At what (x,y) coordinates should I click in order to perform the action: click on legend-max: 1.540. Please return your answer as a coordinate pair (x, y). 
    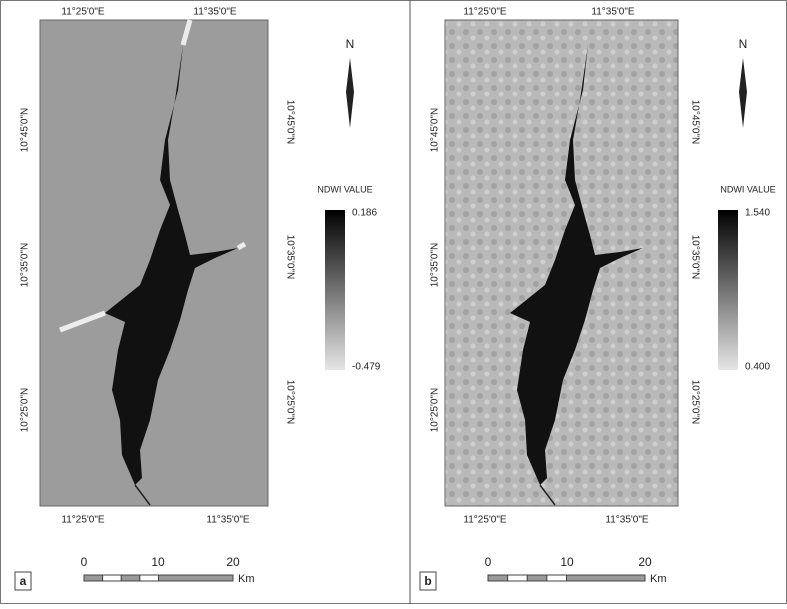
    Looking at the image, I should click on (757, 213).